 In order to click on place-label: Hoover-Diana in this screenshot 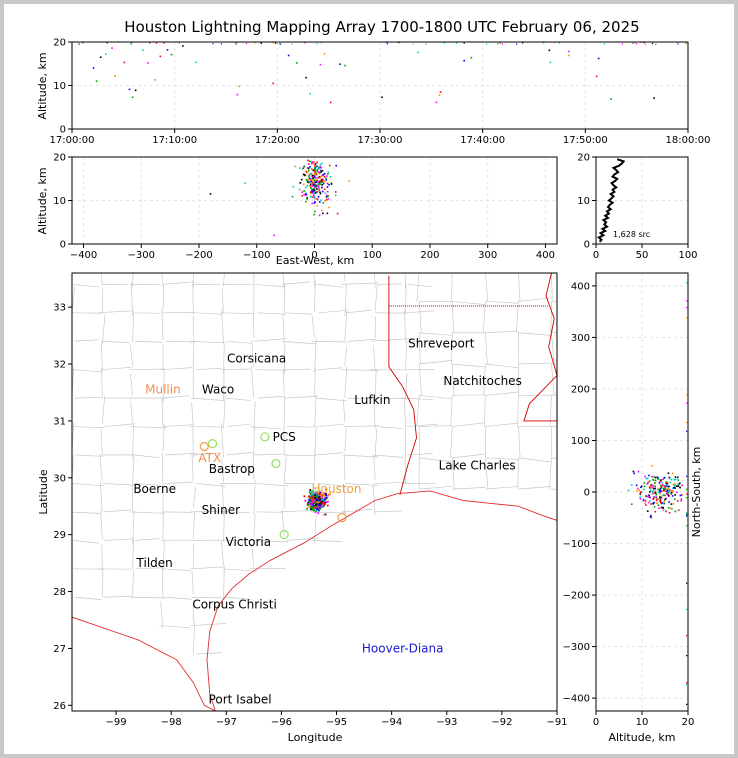, I will do `click(403, 648)`.